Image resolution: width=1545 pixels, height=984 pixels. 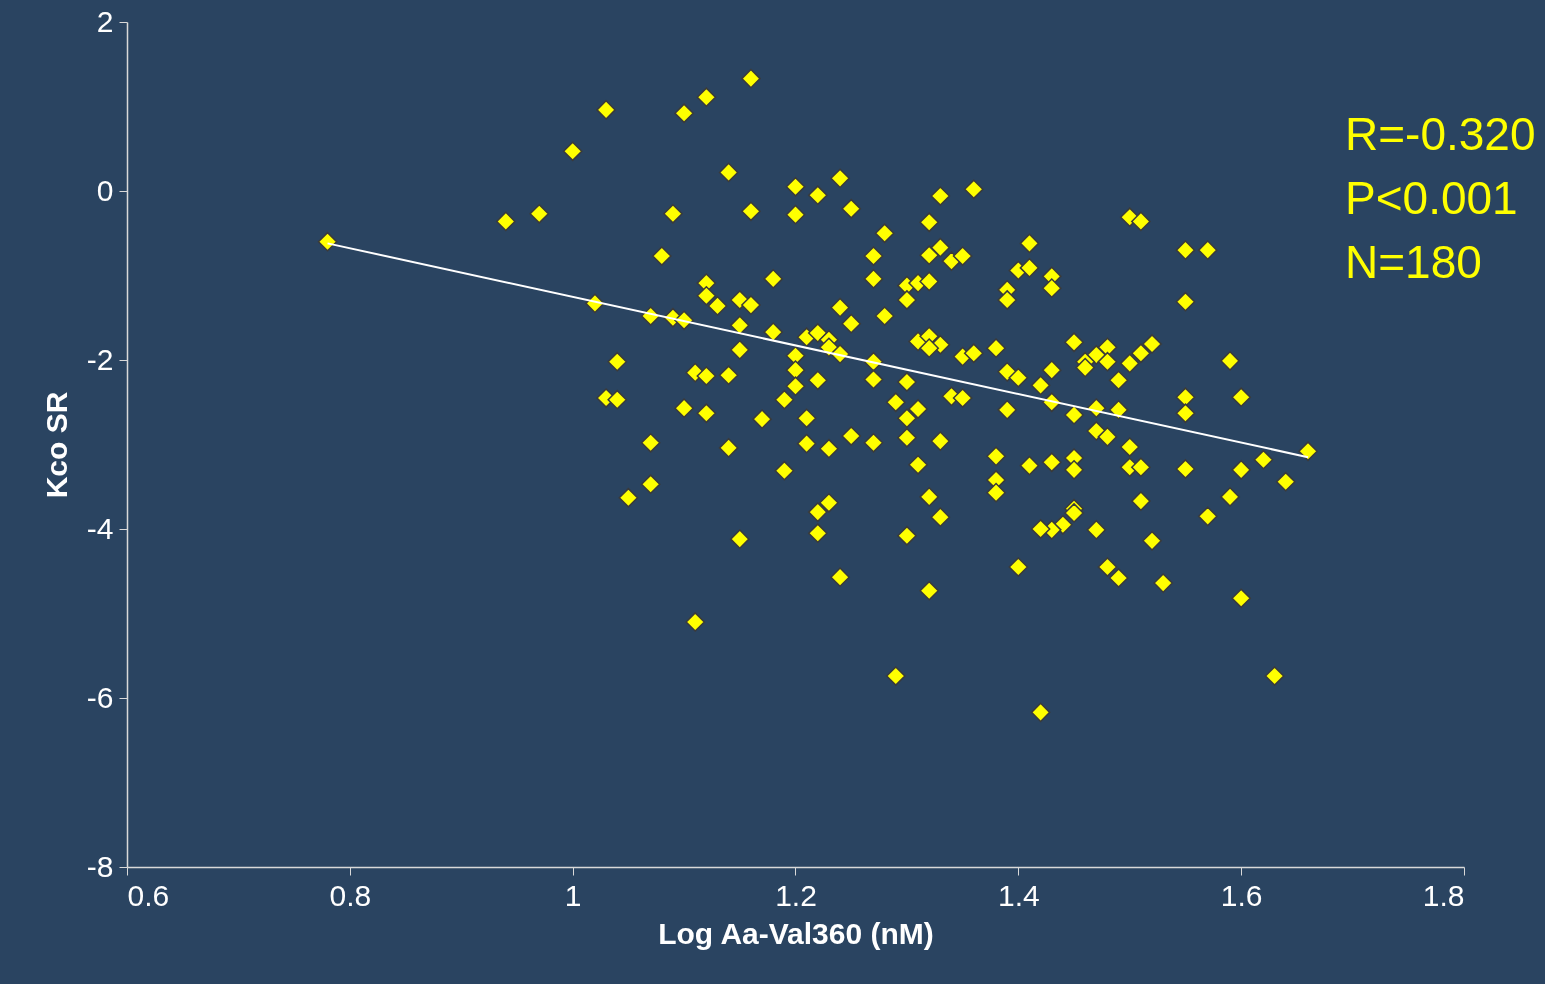 What do you see at coordinates (1440, 134) in the screenshot?
I see `annotation: R=-0.320` at bounding box center [1440, 134].